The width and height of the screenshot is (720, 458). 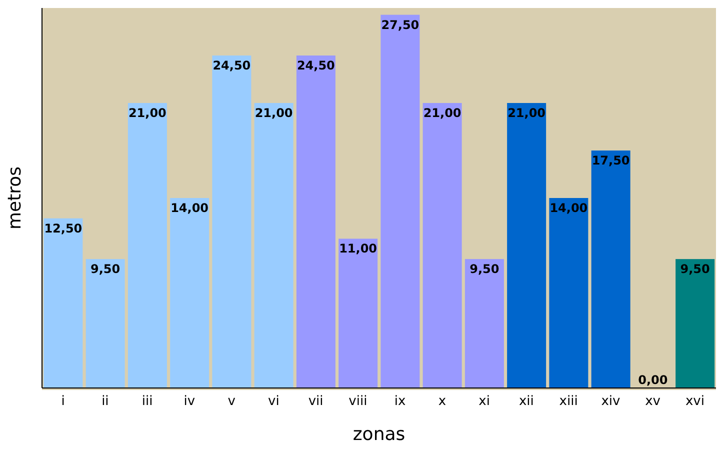 What do you see at coordinates (653, 402) in the screenshot?
I see `x-tick-label: xv` at bounding box center [653, 402].